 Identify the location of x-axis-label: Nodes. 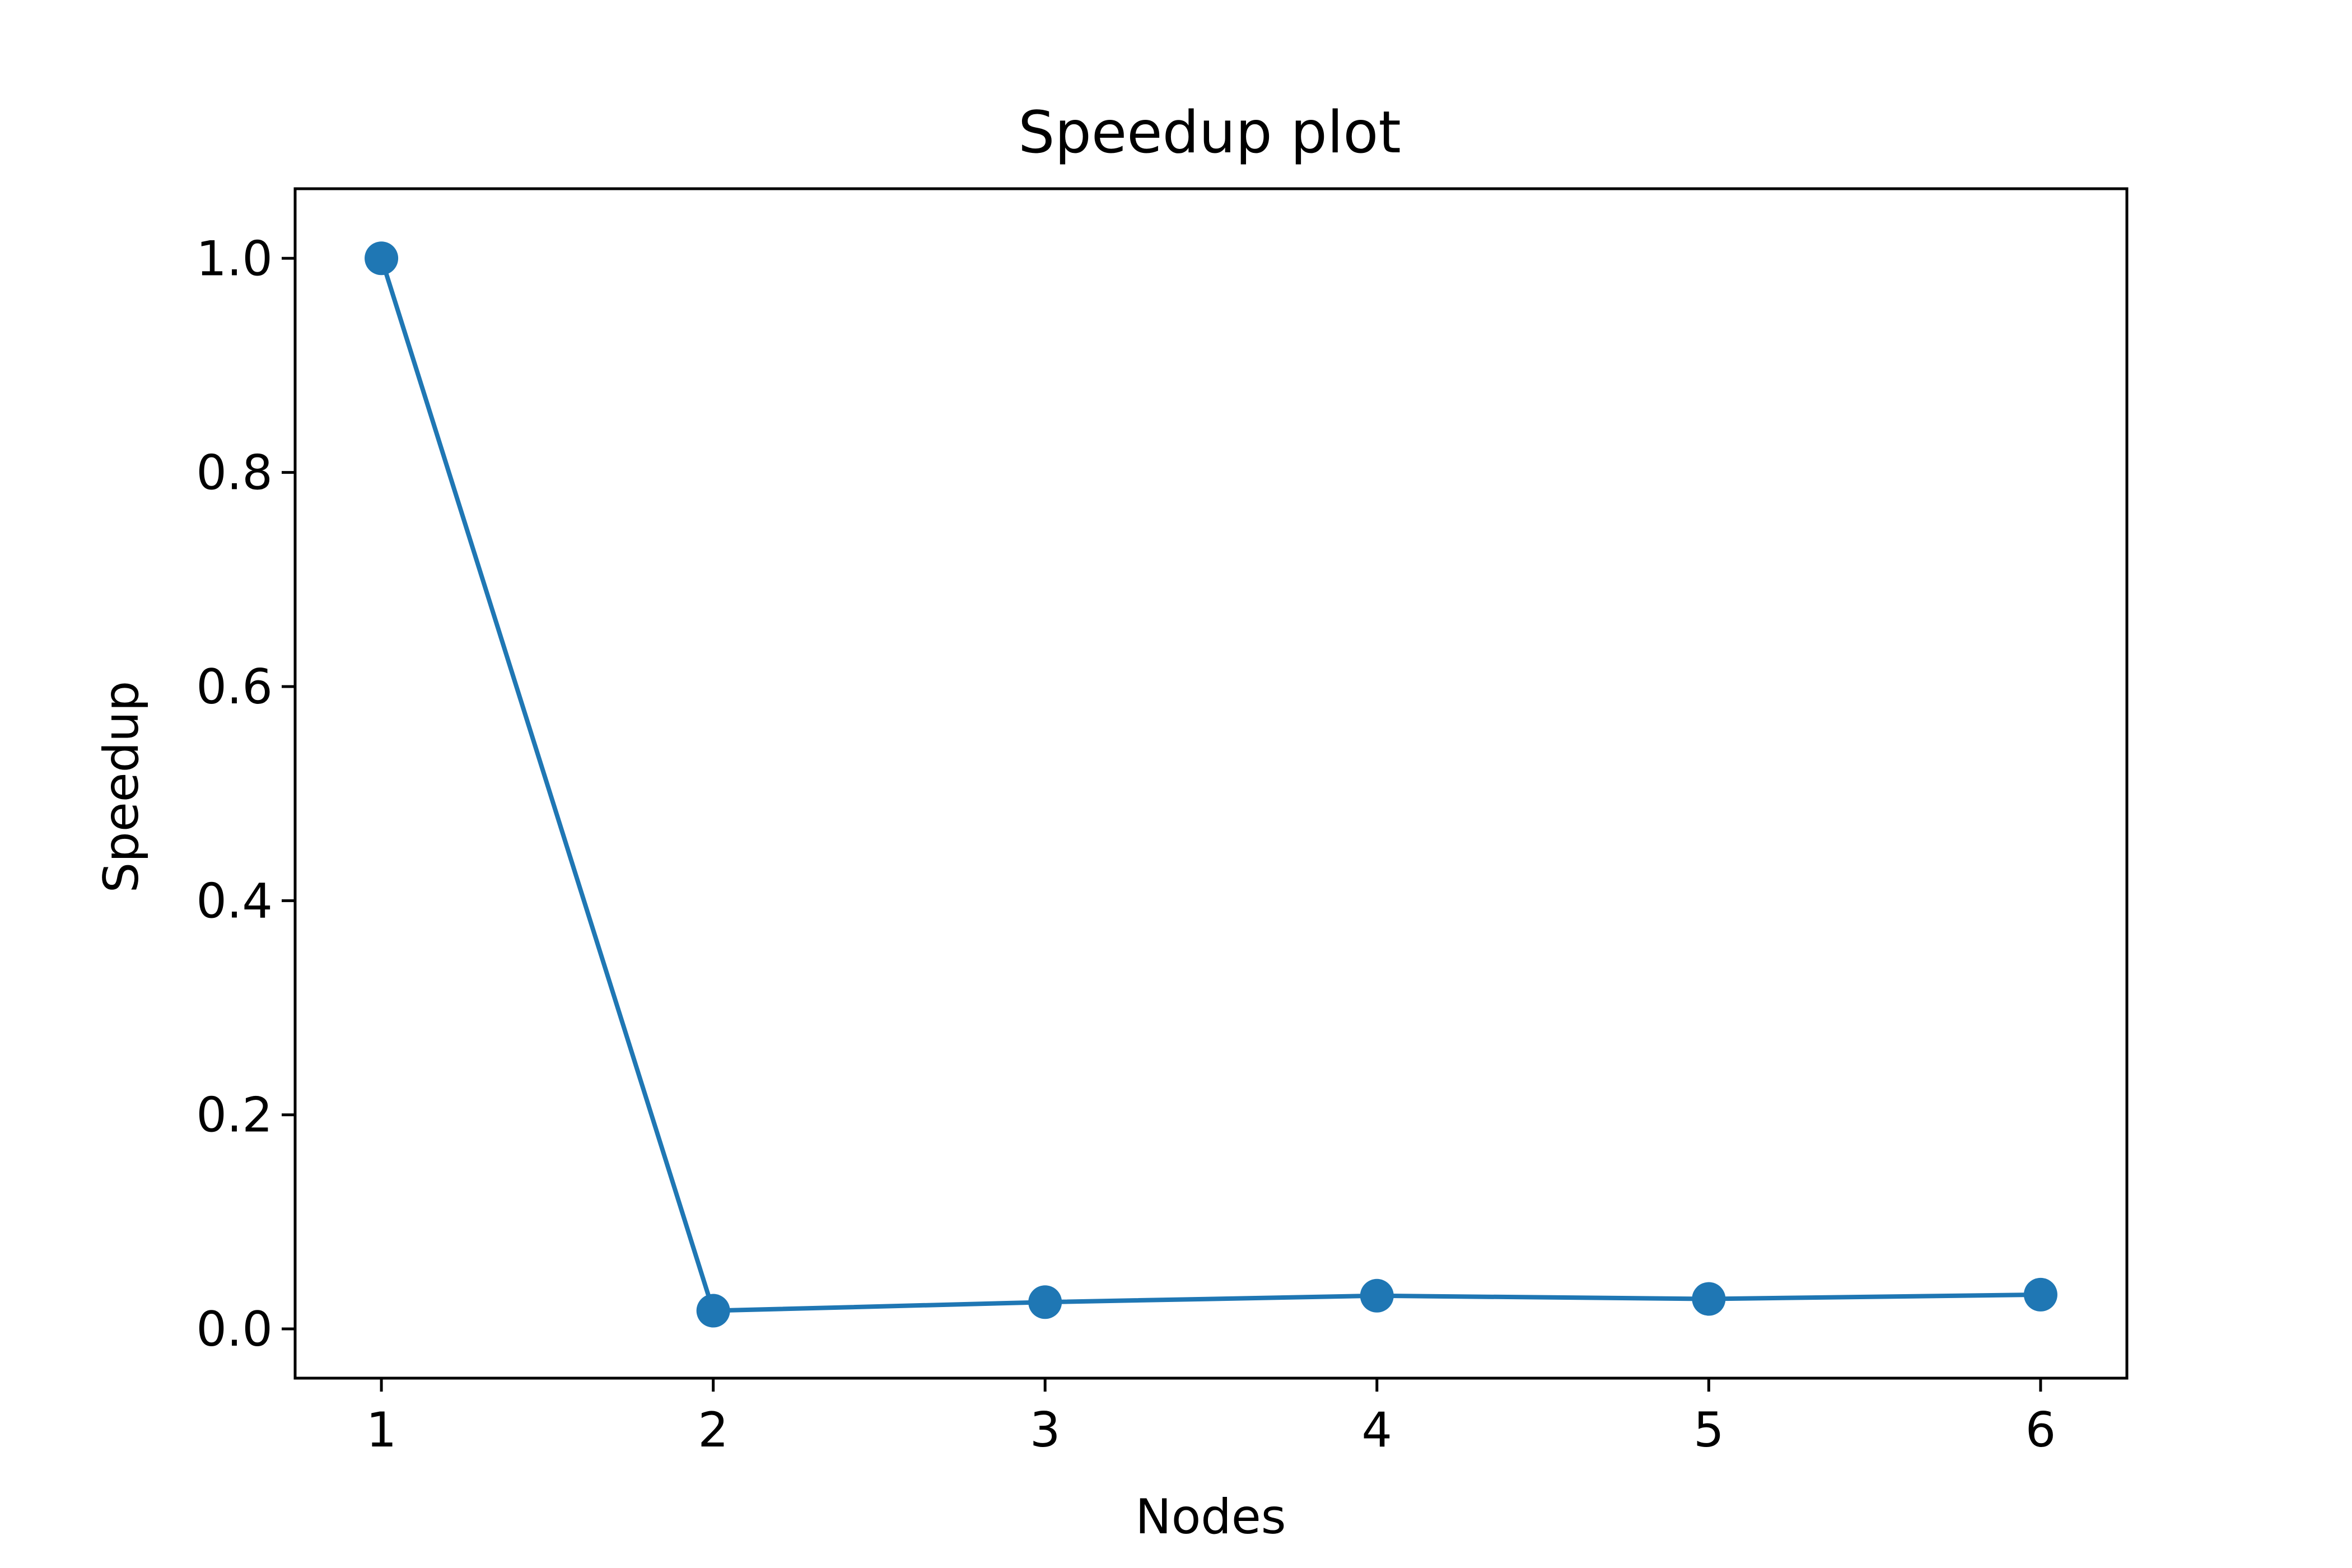
(1211, 1517).